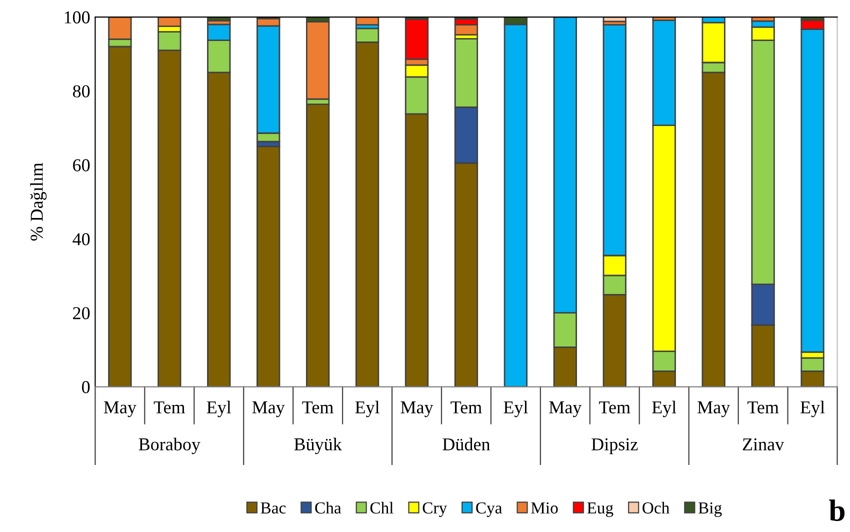 This screenshot has width=850, height=532. What do you see at coordinates (837, 511) in the screenshot?
I see `text: b` at bounding box center [837, 511].